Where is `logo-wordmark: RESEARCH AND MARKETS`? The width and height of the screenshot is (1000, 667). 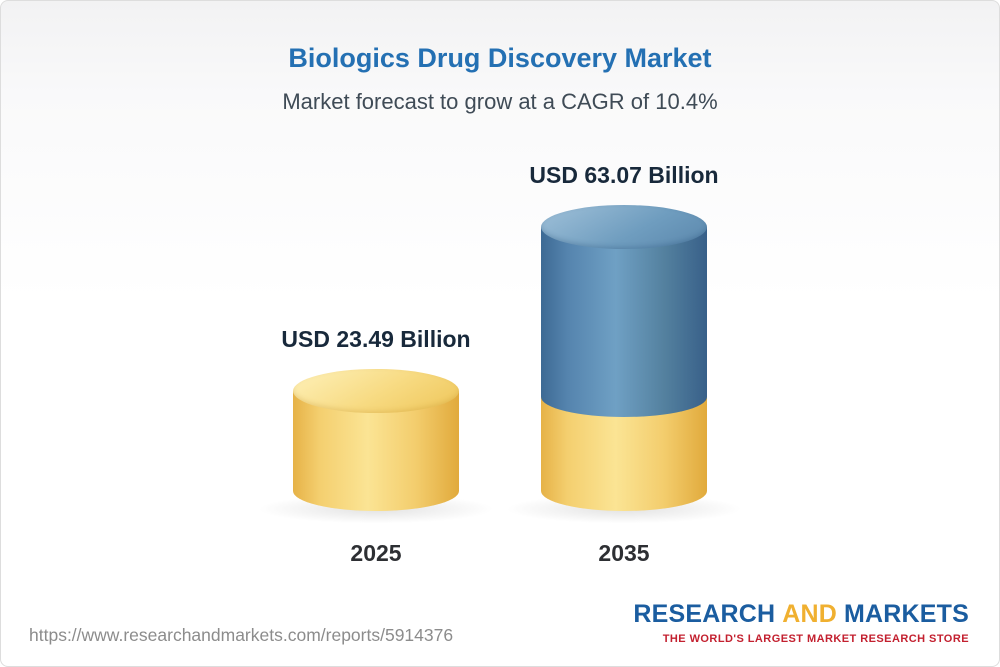
logo-wordmark: RESEARCH AND MARKETS is located at coordinates (801, 614).